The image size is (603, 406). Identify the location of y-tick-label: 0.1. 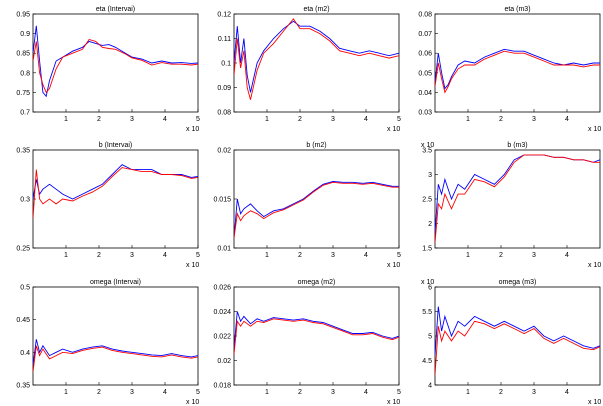
(226, 64).